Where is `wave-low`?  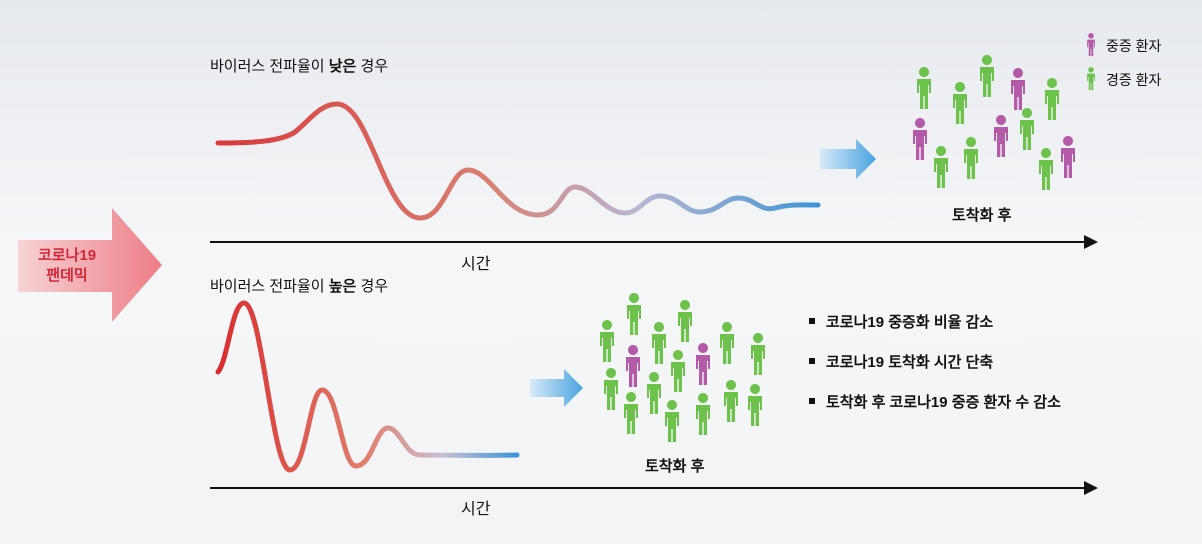 wave-low is located at coordinates (518, 161).